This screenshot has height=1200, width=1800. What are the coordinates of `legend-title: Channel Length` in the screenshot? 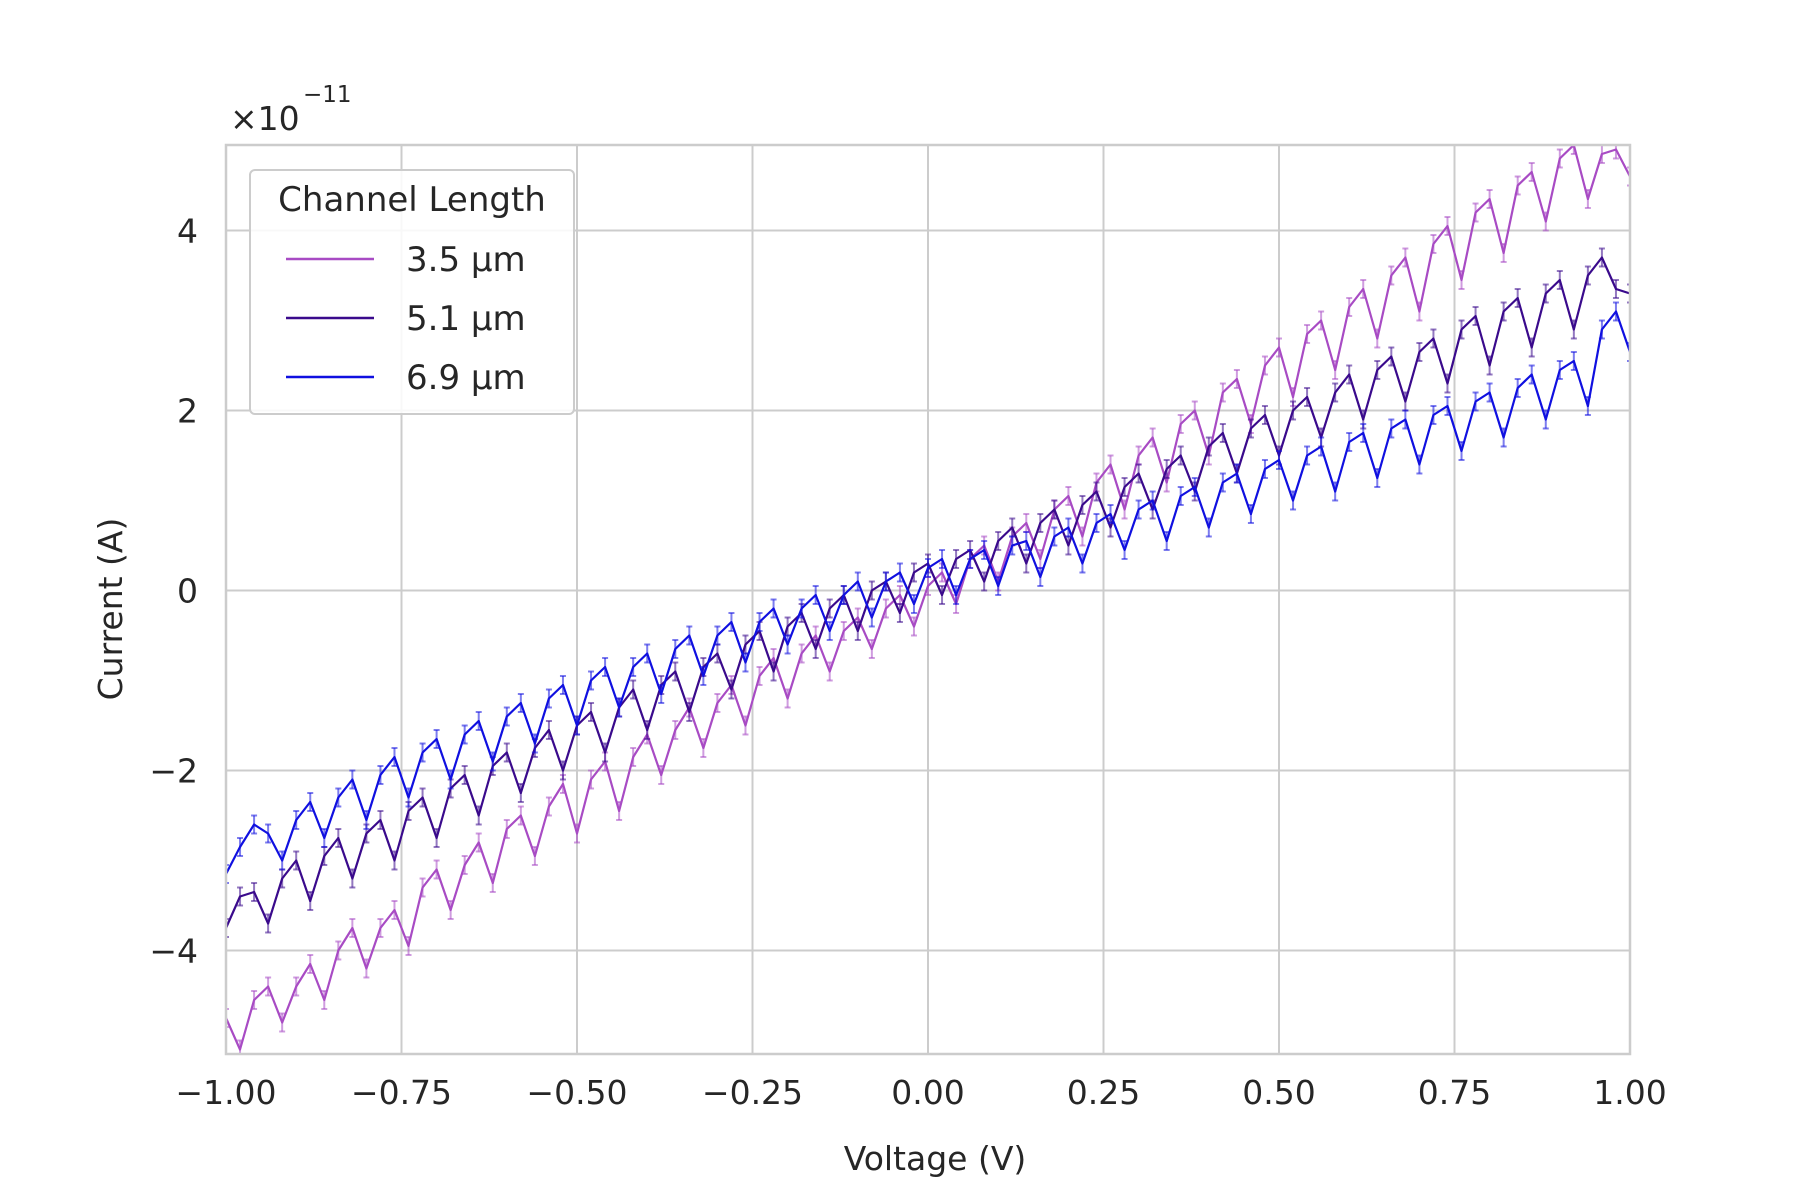 It's located at (412, 200).